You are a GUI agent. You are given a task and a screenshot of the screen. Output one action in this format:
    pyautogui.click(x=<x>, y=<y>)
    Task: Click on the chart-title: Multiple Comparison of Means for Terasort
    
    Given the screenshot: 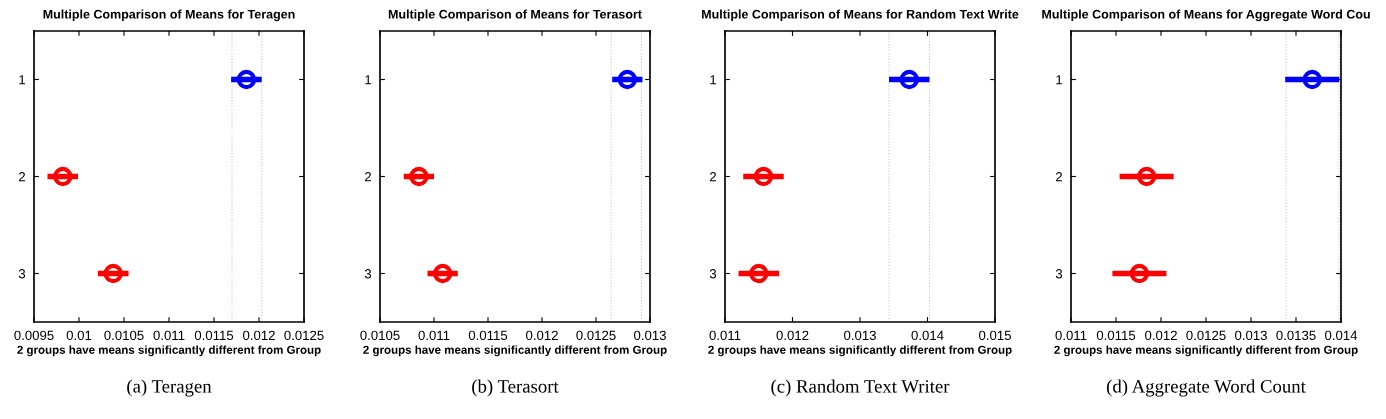 What is the action you would take?
    pyautogui.click(x=515, y=15)
    